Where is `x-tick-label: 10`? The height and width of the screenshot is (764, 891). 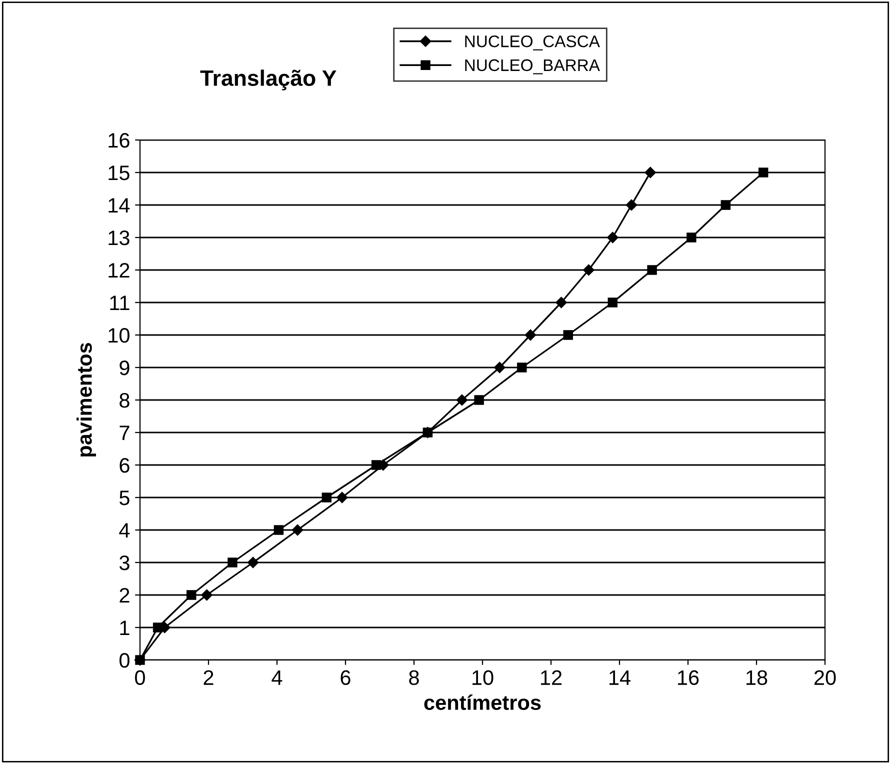
x-tick-label: 10 is located at coordinates (483, 678).